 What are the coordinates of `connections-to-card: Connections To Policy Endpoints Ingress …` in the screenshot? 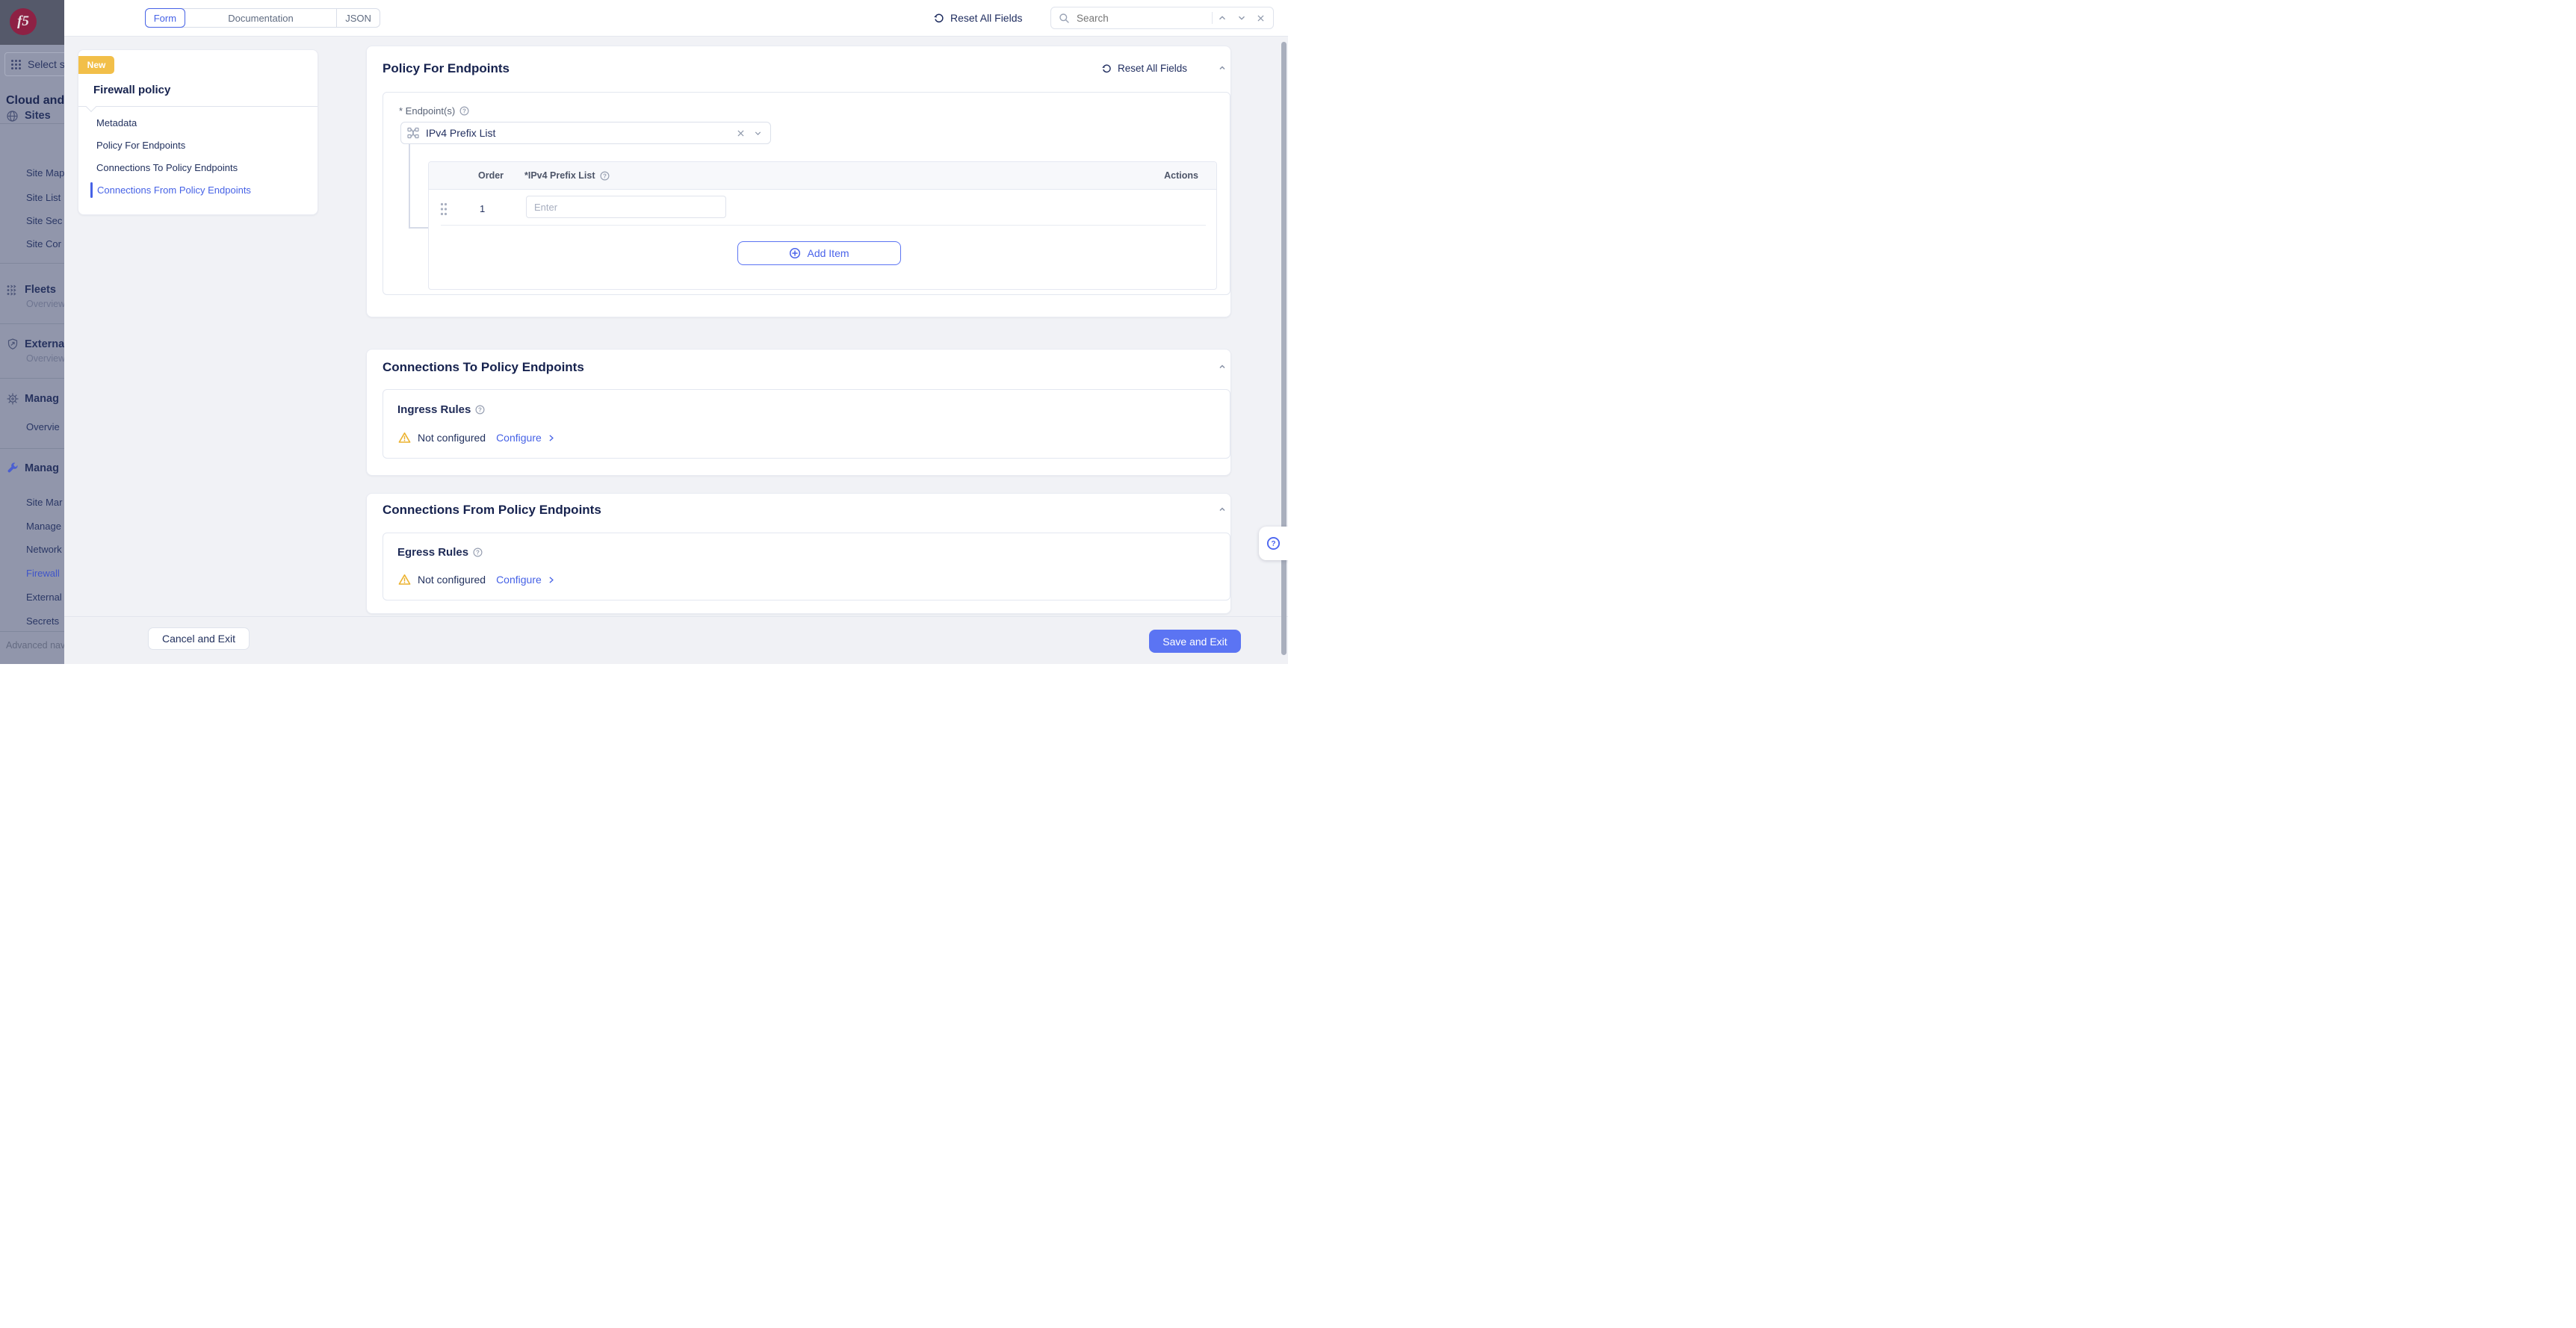 It's located at (798, 413).